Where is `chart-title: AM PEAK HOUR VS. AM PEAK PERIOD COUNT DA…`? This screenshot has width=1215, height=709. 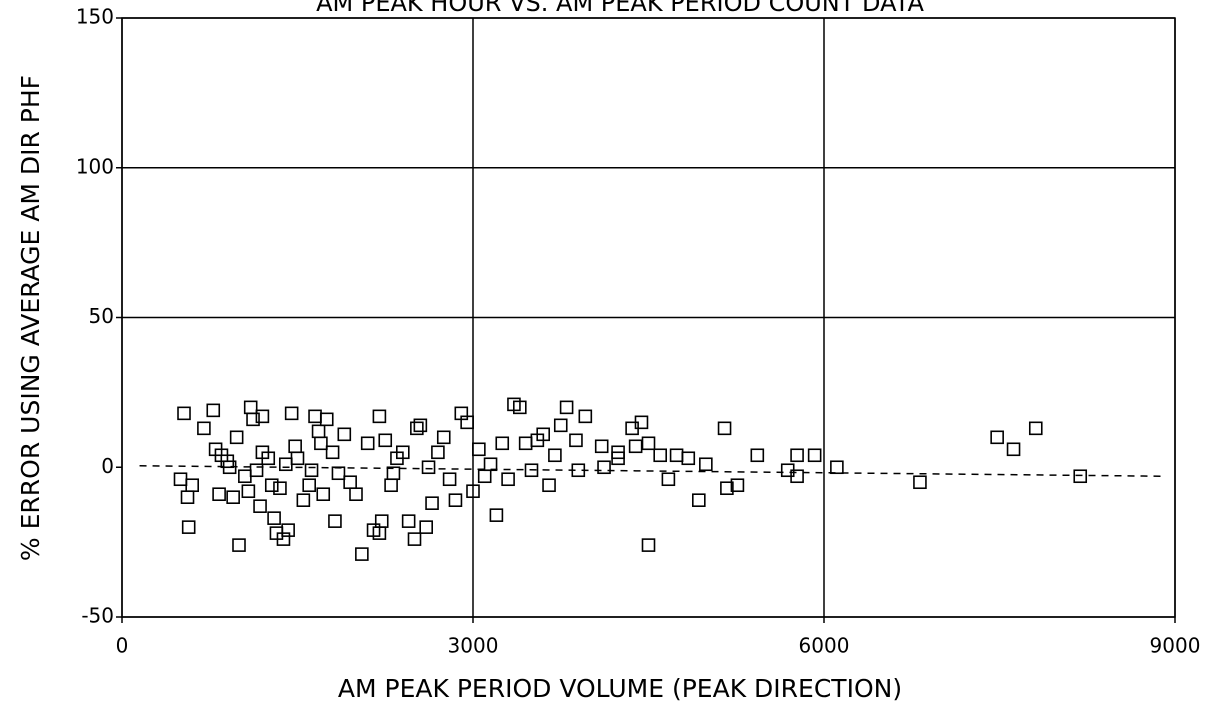 chart-title: AM PEAK HOUR VS. AM PEAK PERIOD COUNT DA… is located at coordinates (620, 8).